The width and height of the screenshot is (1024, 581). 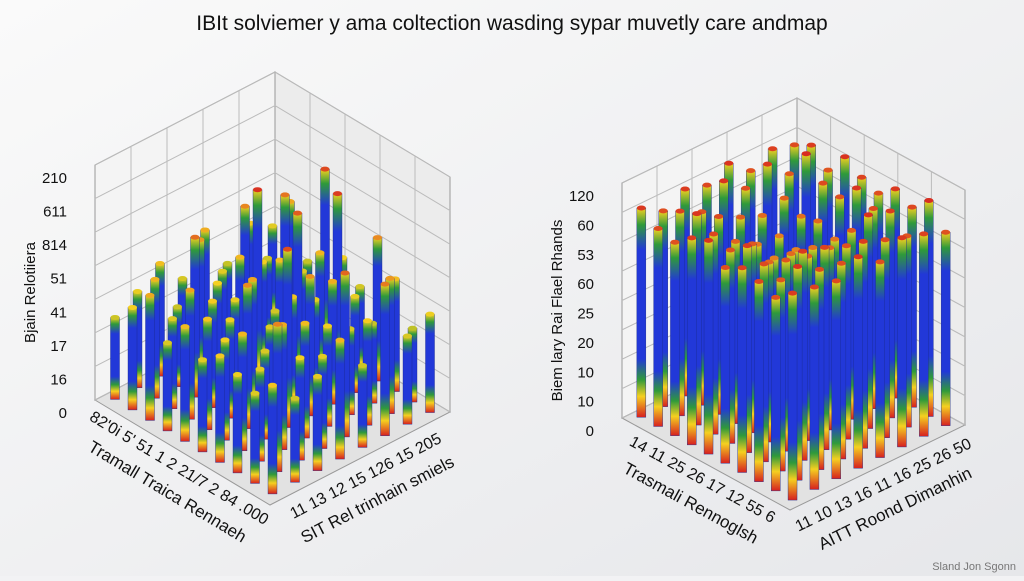 I want to click on y-tick-label: 53, so click(x=585, y=255).